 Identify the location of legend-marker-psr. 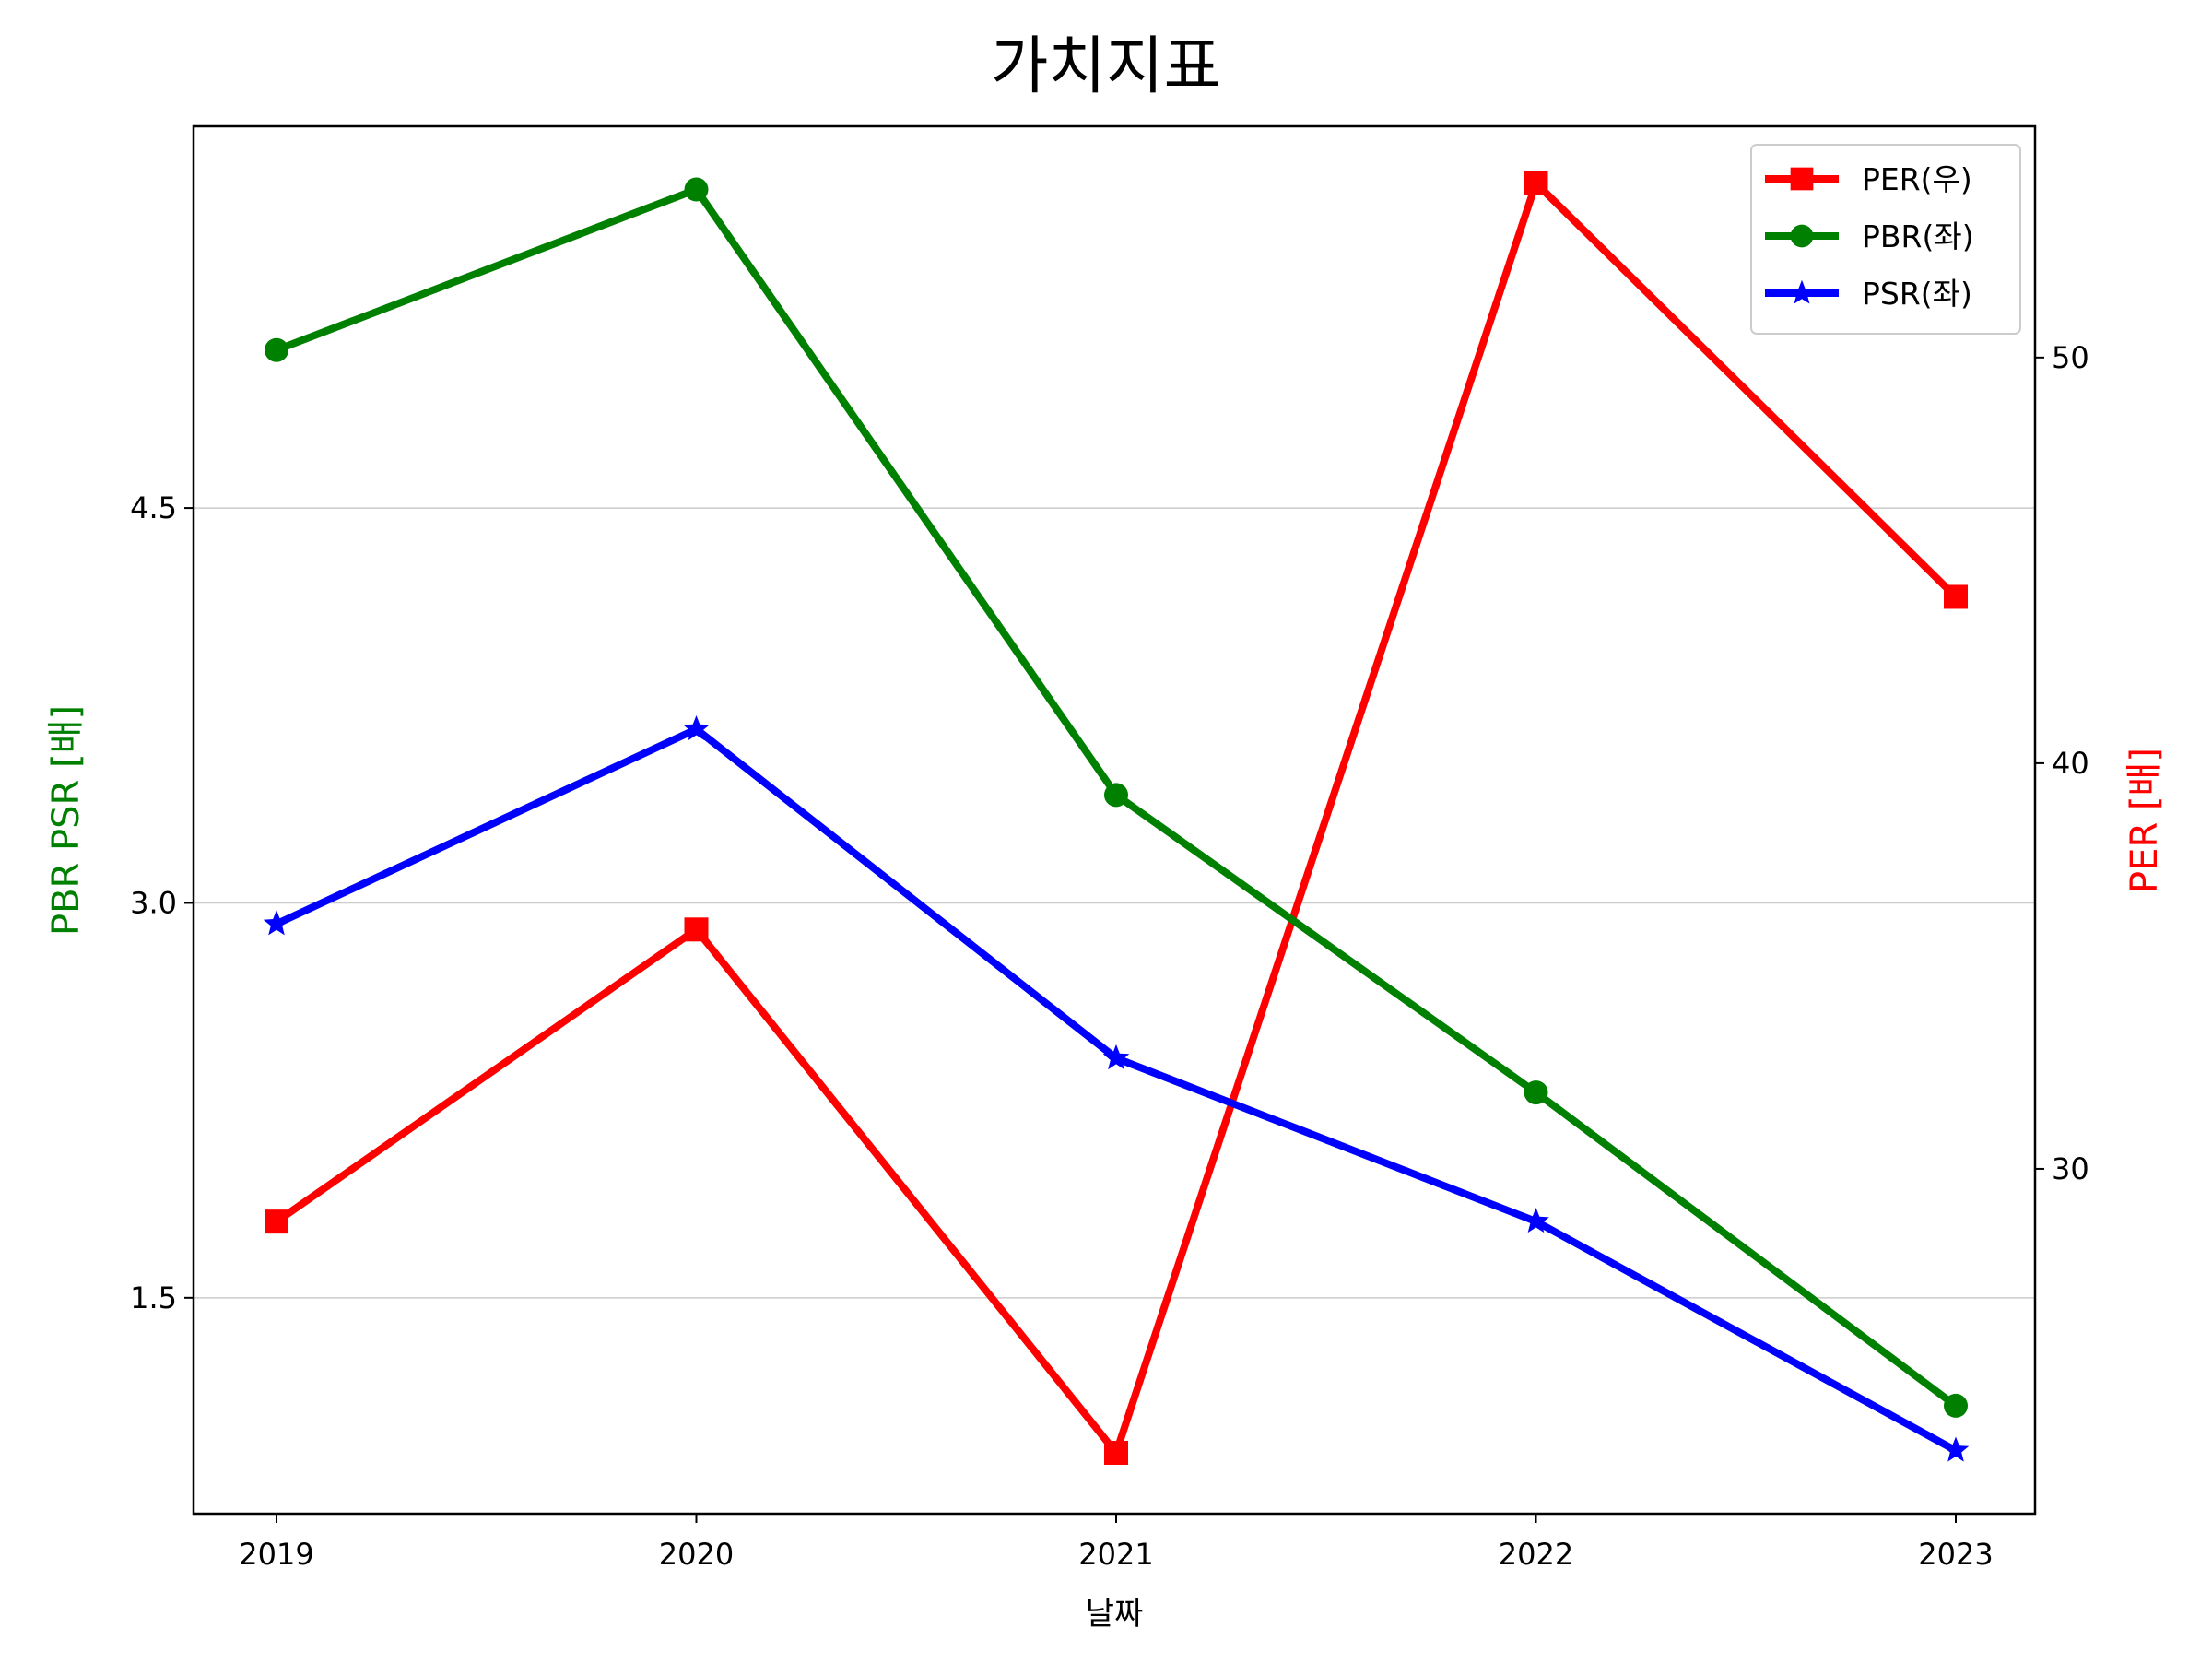
(1802, 291).